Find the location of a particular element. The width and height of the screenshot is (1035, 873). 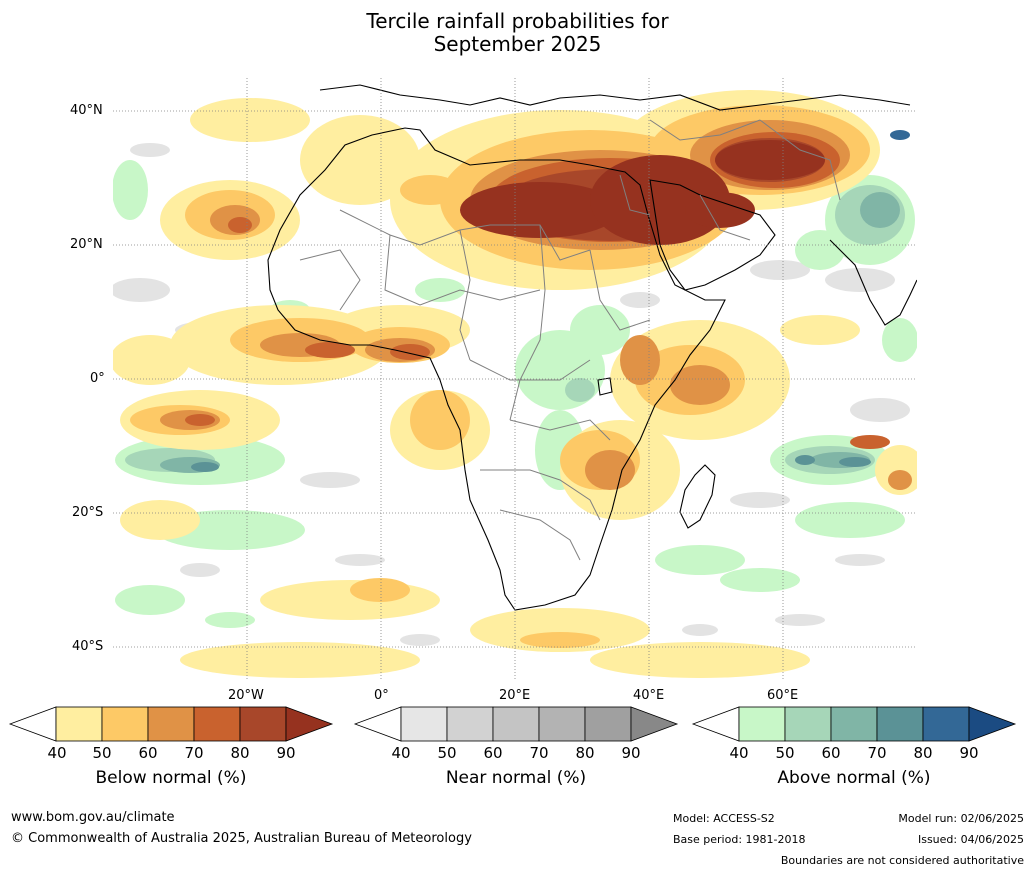

lat-label-40s: 40°S is located at coordinates (88, 646).